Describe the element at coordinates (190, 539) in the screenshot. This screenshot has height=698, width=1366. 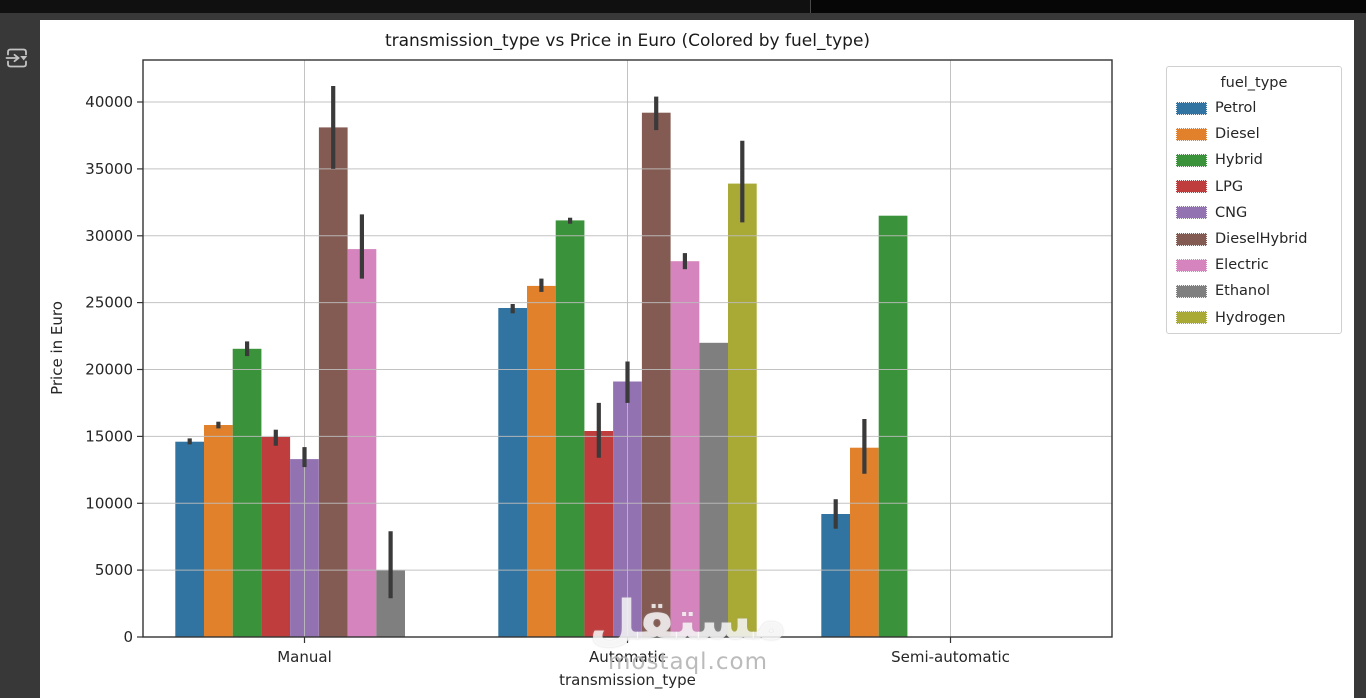
I see `bar-manual-petrol` at that location.